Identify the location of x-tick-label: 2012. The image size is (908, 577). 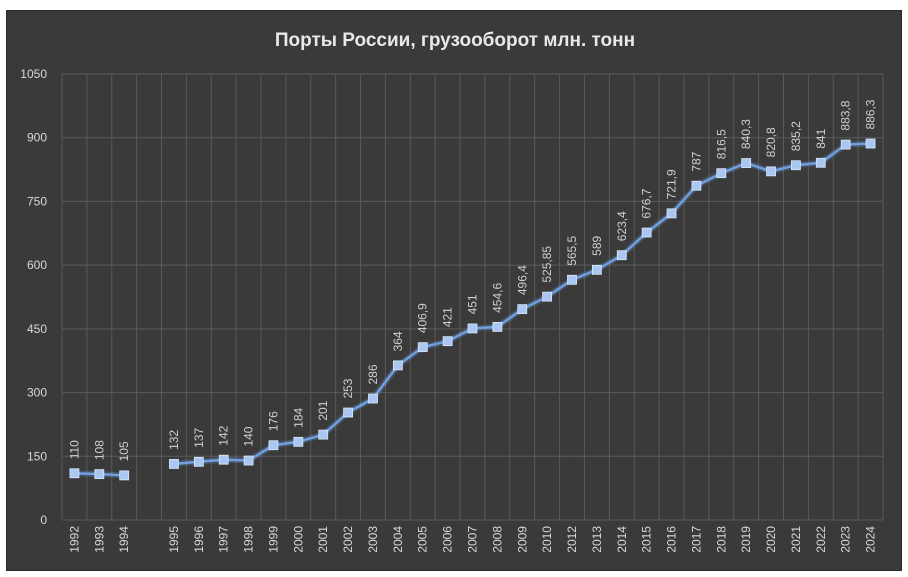
(572, 539).